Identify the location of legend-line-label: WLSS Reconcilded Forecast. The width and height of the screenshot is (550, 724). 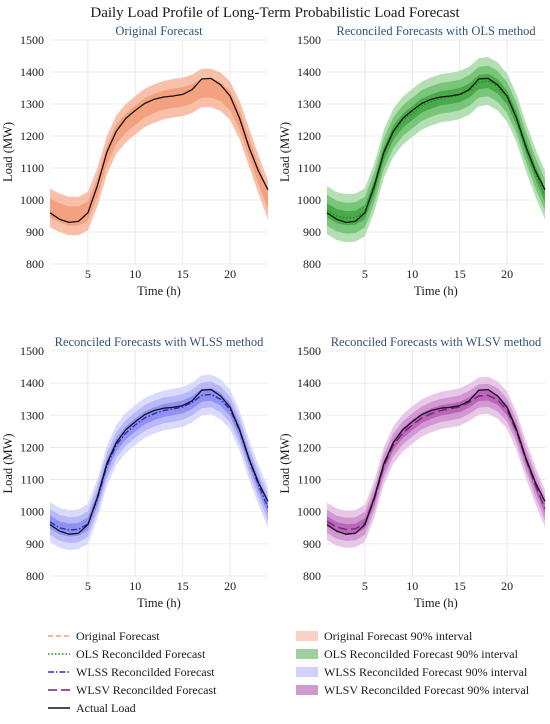
(145, 672).